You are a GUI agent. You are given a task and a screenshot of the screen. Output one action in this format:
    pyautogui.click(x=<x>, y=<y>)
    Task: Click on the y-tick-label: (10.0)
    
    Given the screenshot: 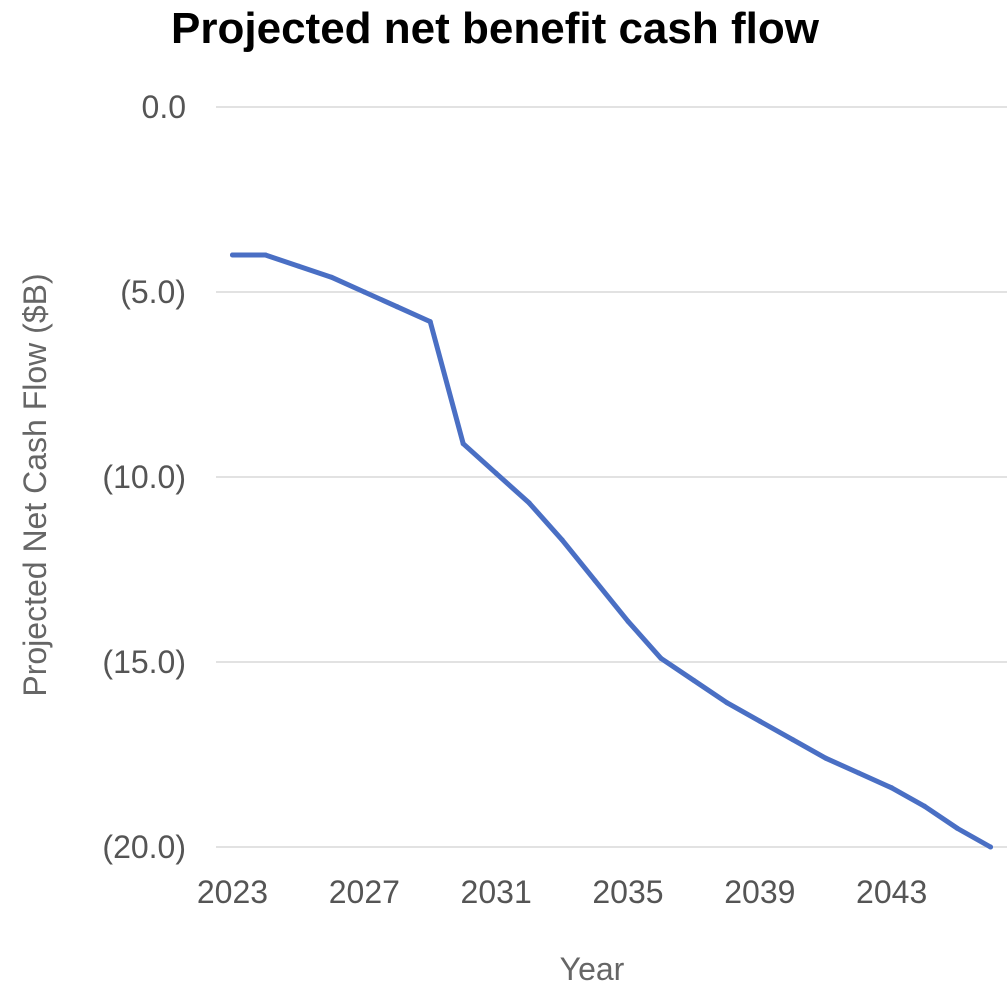 What is the action you would take?
    pyautogui.click(x=144, y=477)
    